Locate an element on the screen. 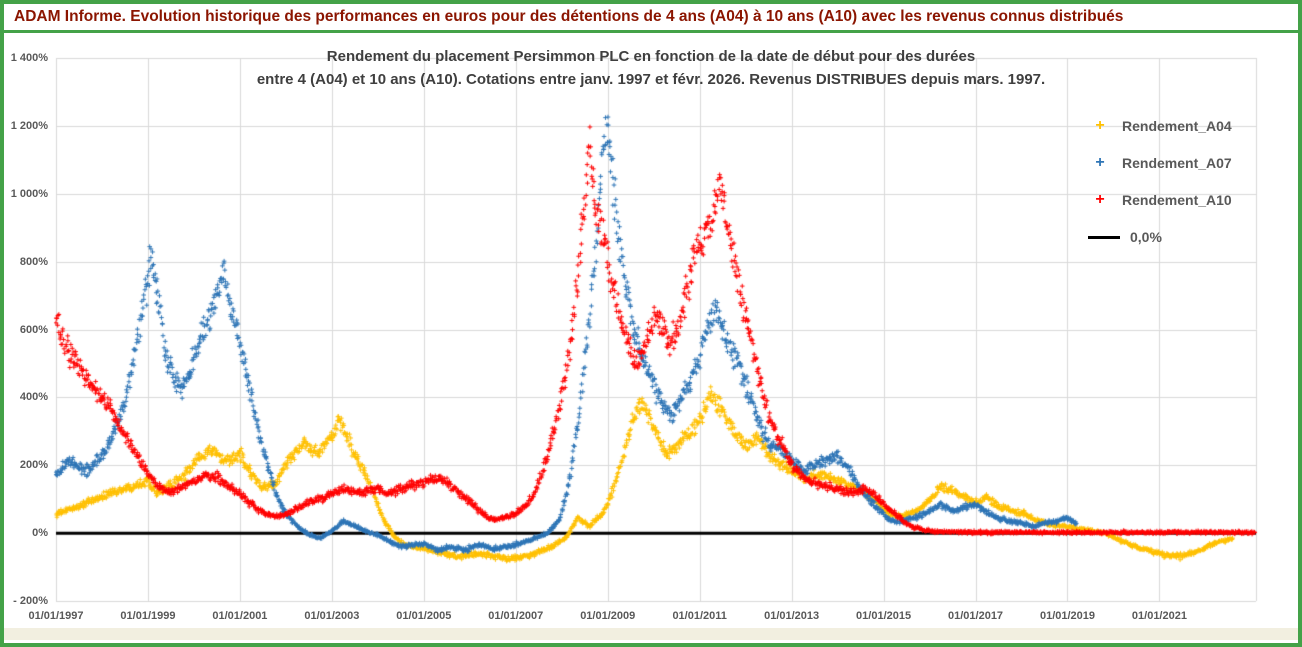 This screenshot has width=1302, height=647. y-tick-label: 600% is located at coordinates (33, 329).